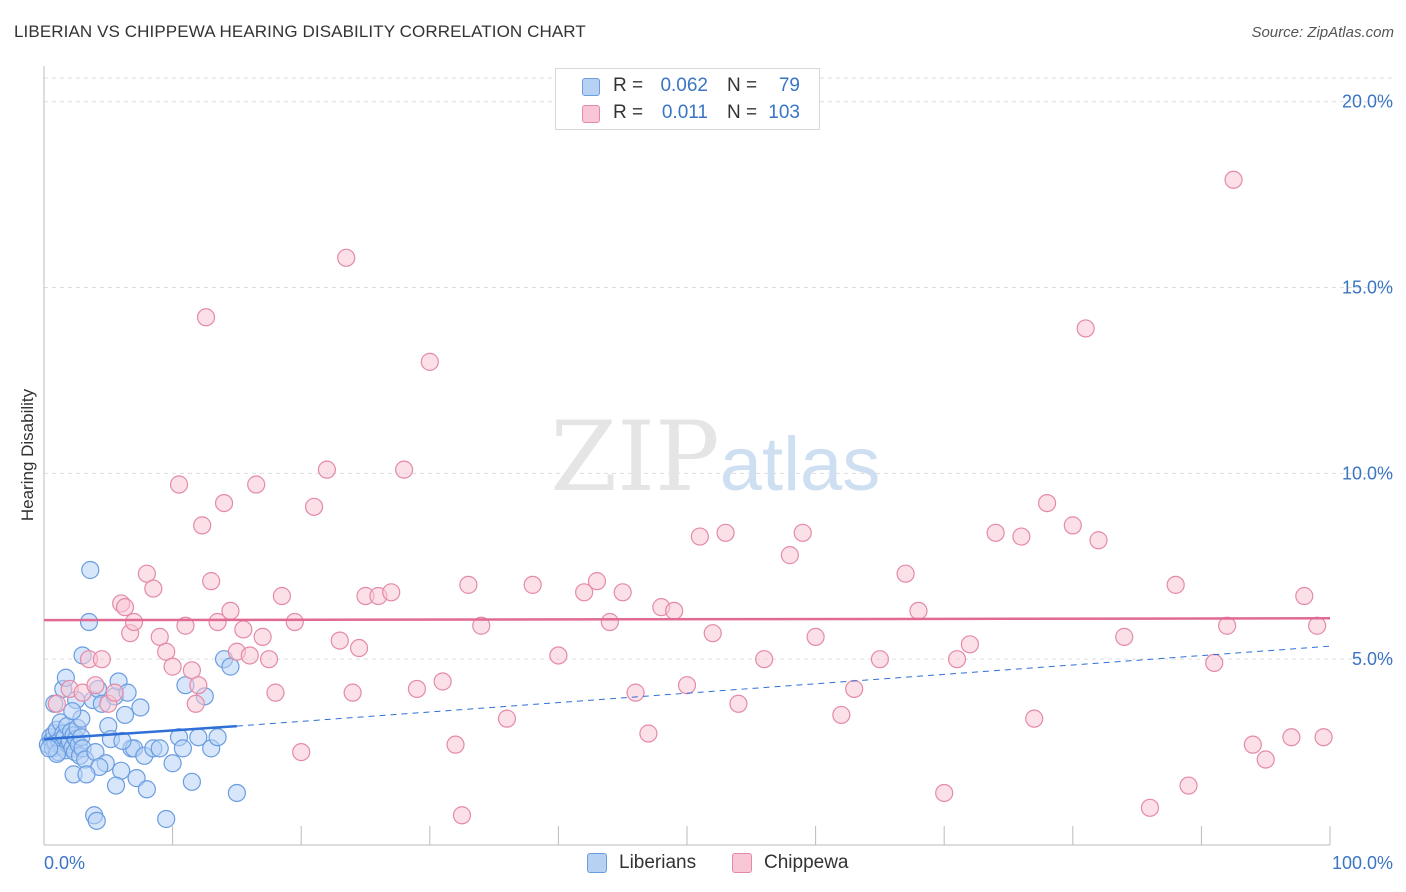  Describe the element at coordinates (742, 112) in the screenshot. I see `legend-n-label: N =` at that location.